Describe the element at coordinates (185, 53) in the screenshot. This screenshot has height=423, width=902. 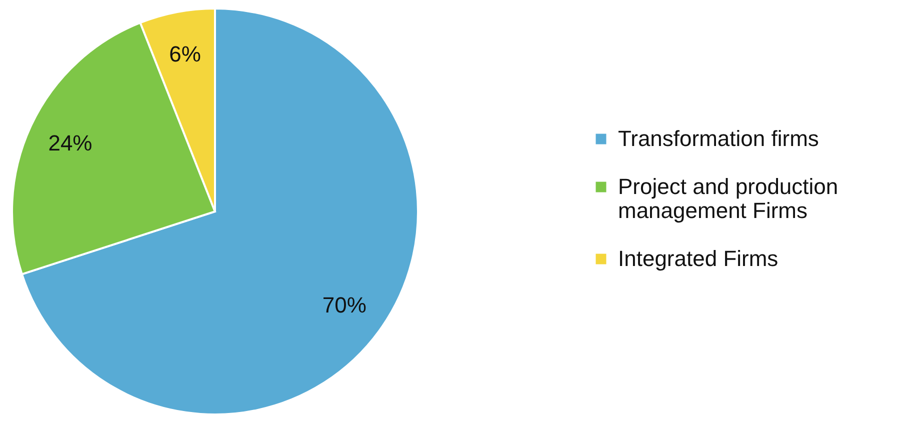
I see `data-label: 6%` at that location.